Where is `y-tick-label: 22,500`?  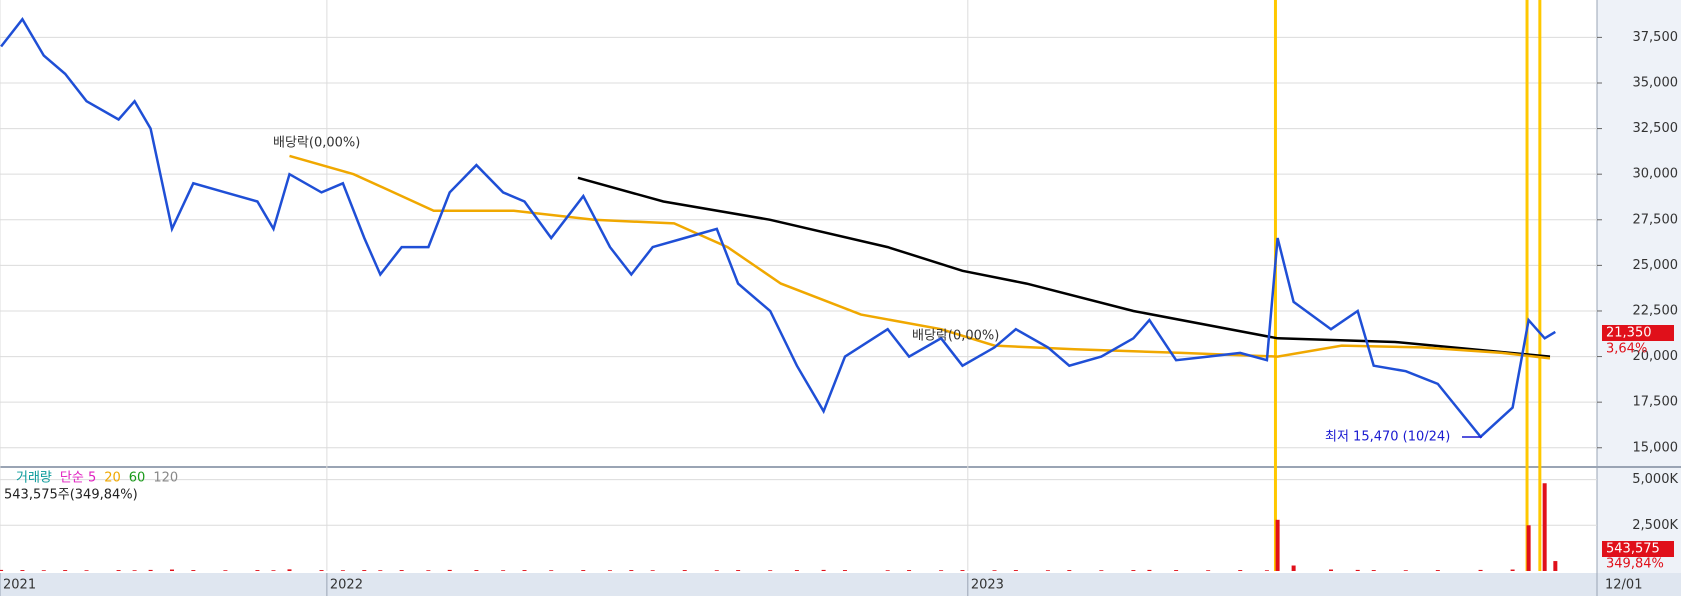
y-tick-label: 22,500 is located at coordinates (1656, 310).